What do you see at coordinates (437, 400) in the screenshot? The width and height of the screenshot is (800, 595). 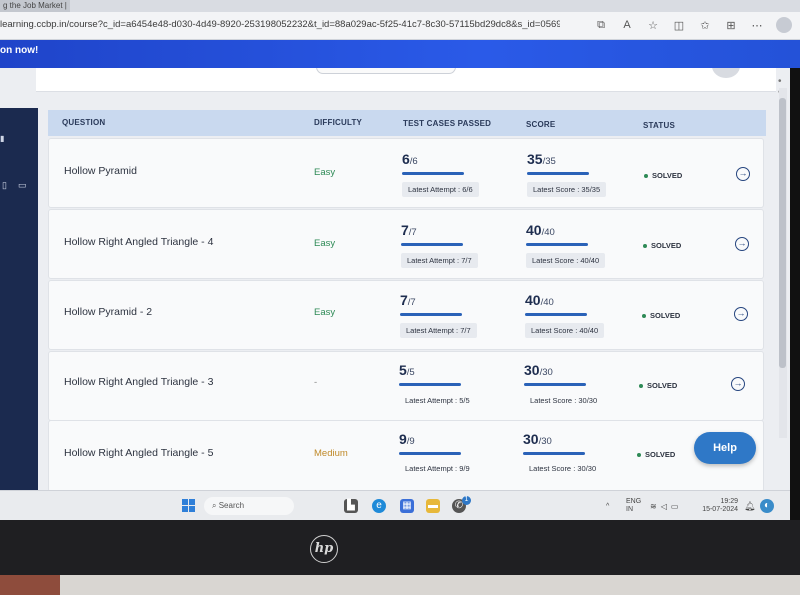 I see `latest-attempt-chip: Latest Attempt : 5/5` at bounding box center [437, 400].